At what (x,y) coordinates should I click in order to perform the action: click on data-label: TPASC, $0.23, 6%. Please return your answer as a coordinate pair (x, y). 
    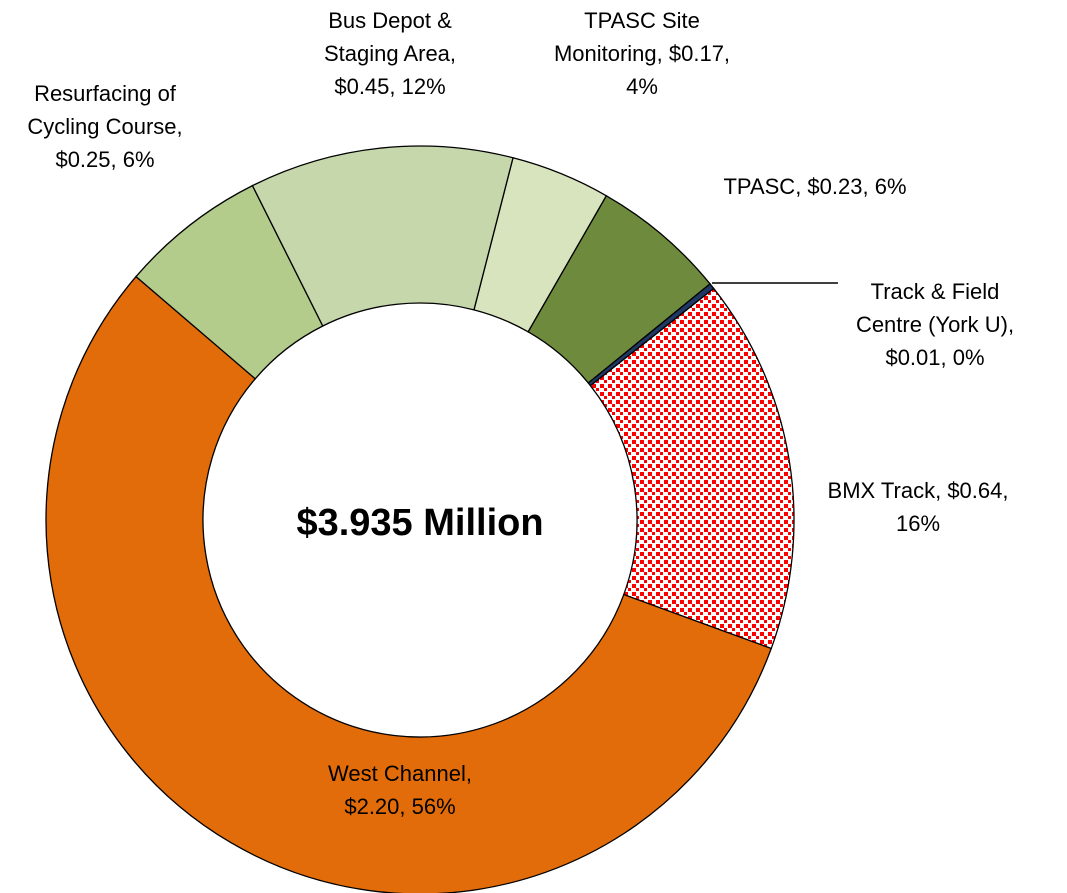
    Looking at the image, I should click on (814, 186).